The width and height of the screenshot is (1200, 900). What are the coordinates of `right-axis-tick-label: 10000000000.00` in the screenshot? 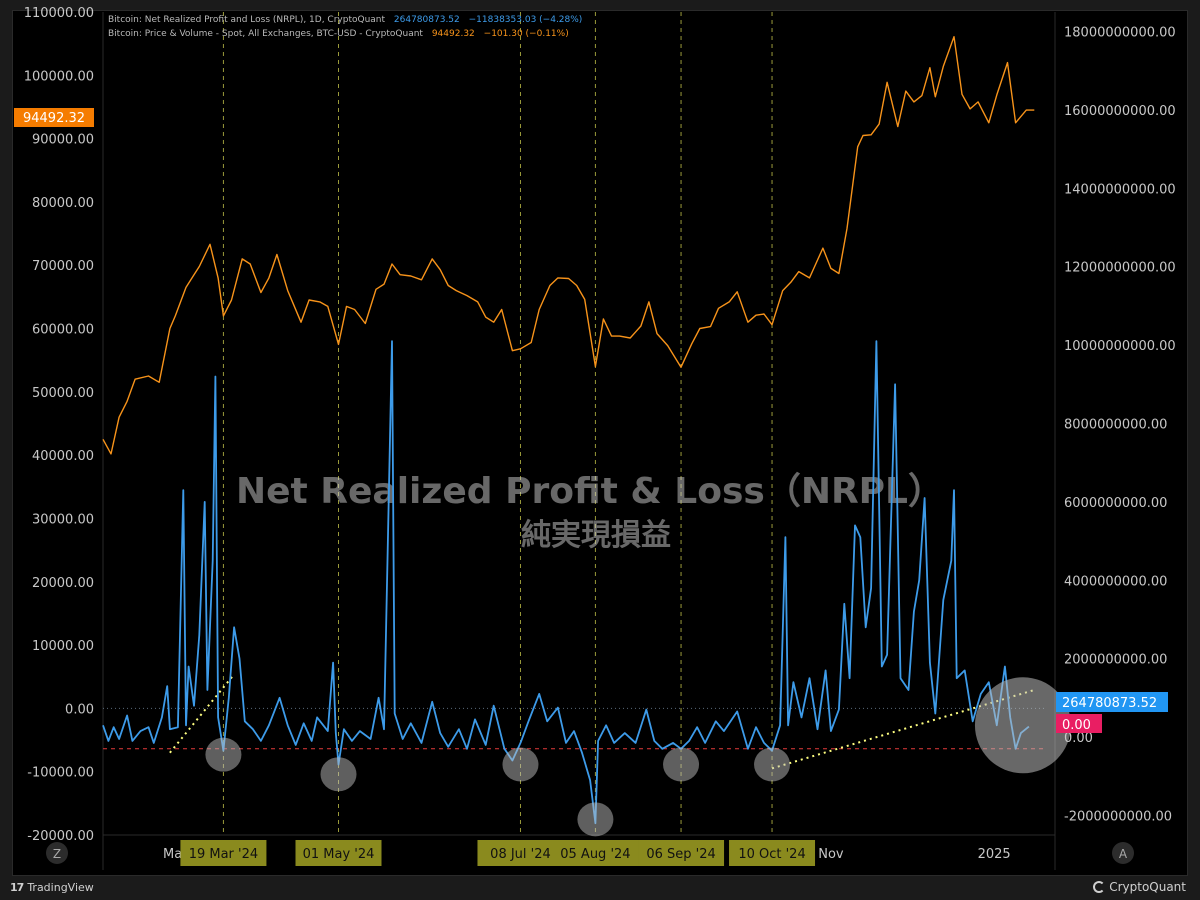 It's located at (1120, 346).